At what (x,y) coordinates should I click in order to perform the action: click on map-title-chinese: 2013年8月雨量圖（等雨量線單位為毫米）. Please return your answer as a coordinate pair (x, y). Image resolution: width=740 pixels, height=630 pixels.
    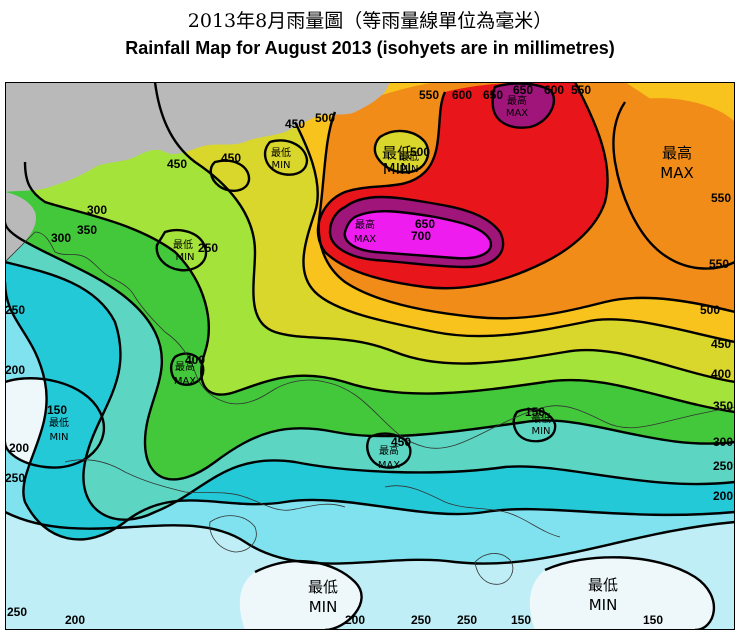
    Looking at the image, I should click on (370, 21).